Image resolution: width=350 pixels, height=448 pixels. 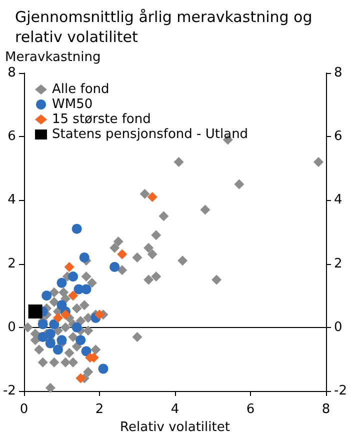 What do you see at coordinates (101, 119) in the screenshot?
I see `legend-label: 15 største fond` at bounding box center [101, 119].